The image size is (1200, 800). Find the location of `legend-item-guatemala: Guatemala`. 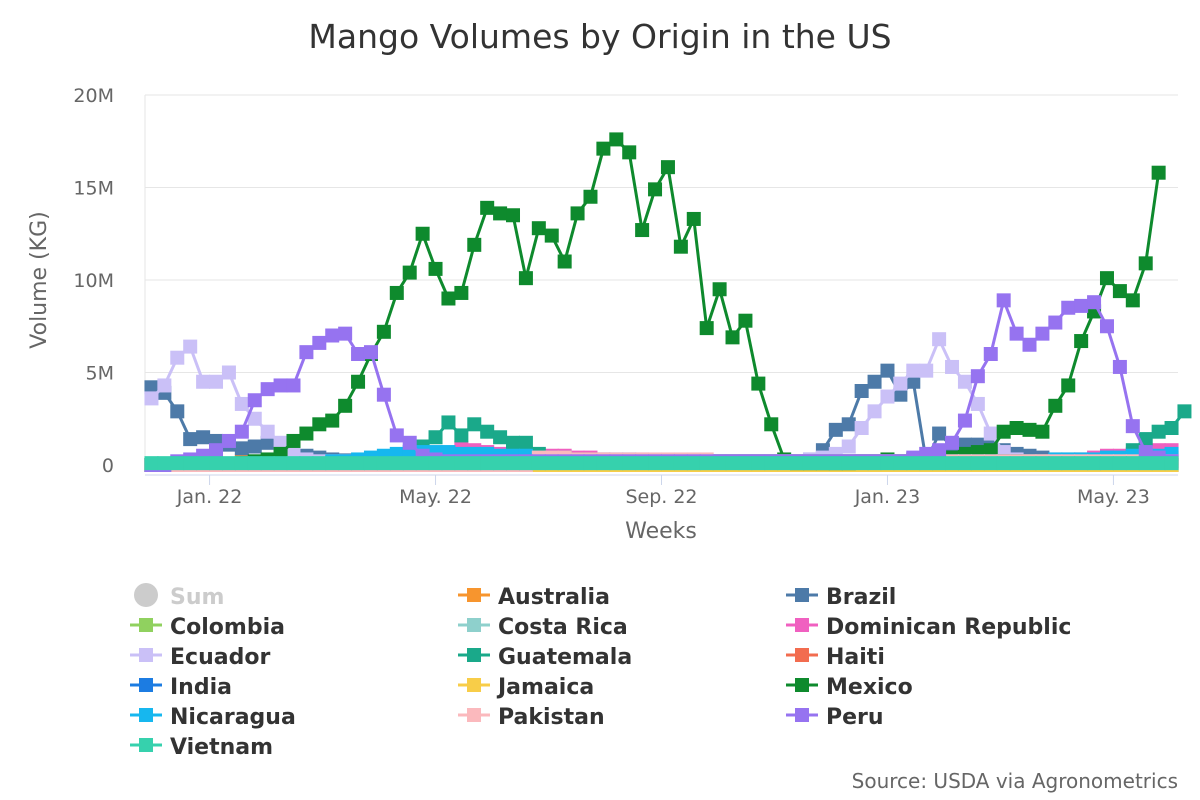

legend-item-guatemala: Guatemala is located at coordinates (545, 657).